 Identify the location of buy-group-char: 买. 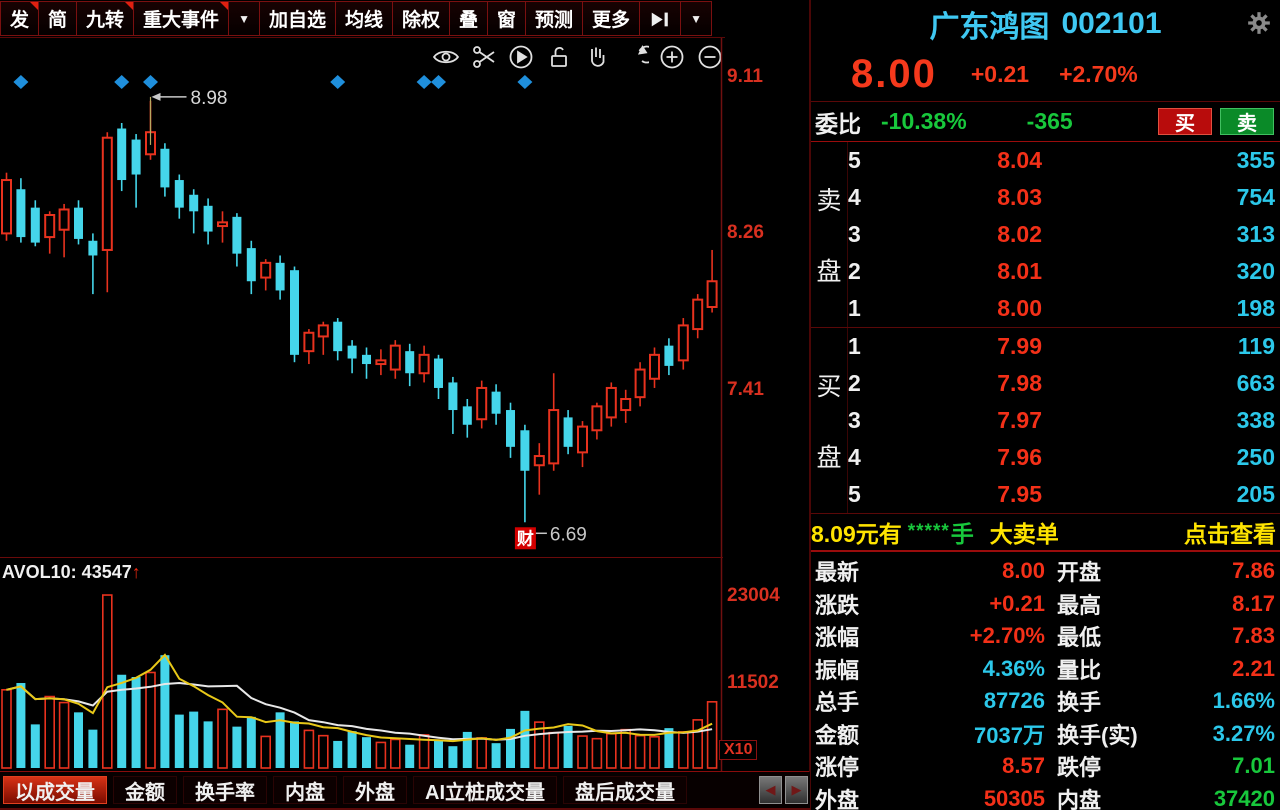
(829, 387).